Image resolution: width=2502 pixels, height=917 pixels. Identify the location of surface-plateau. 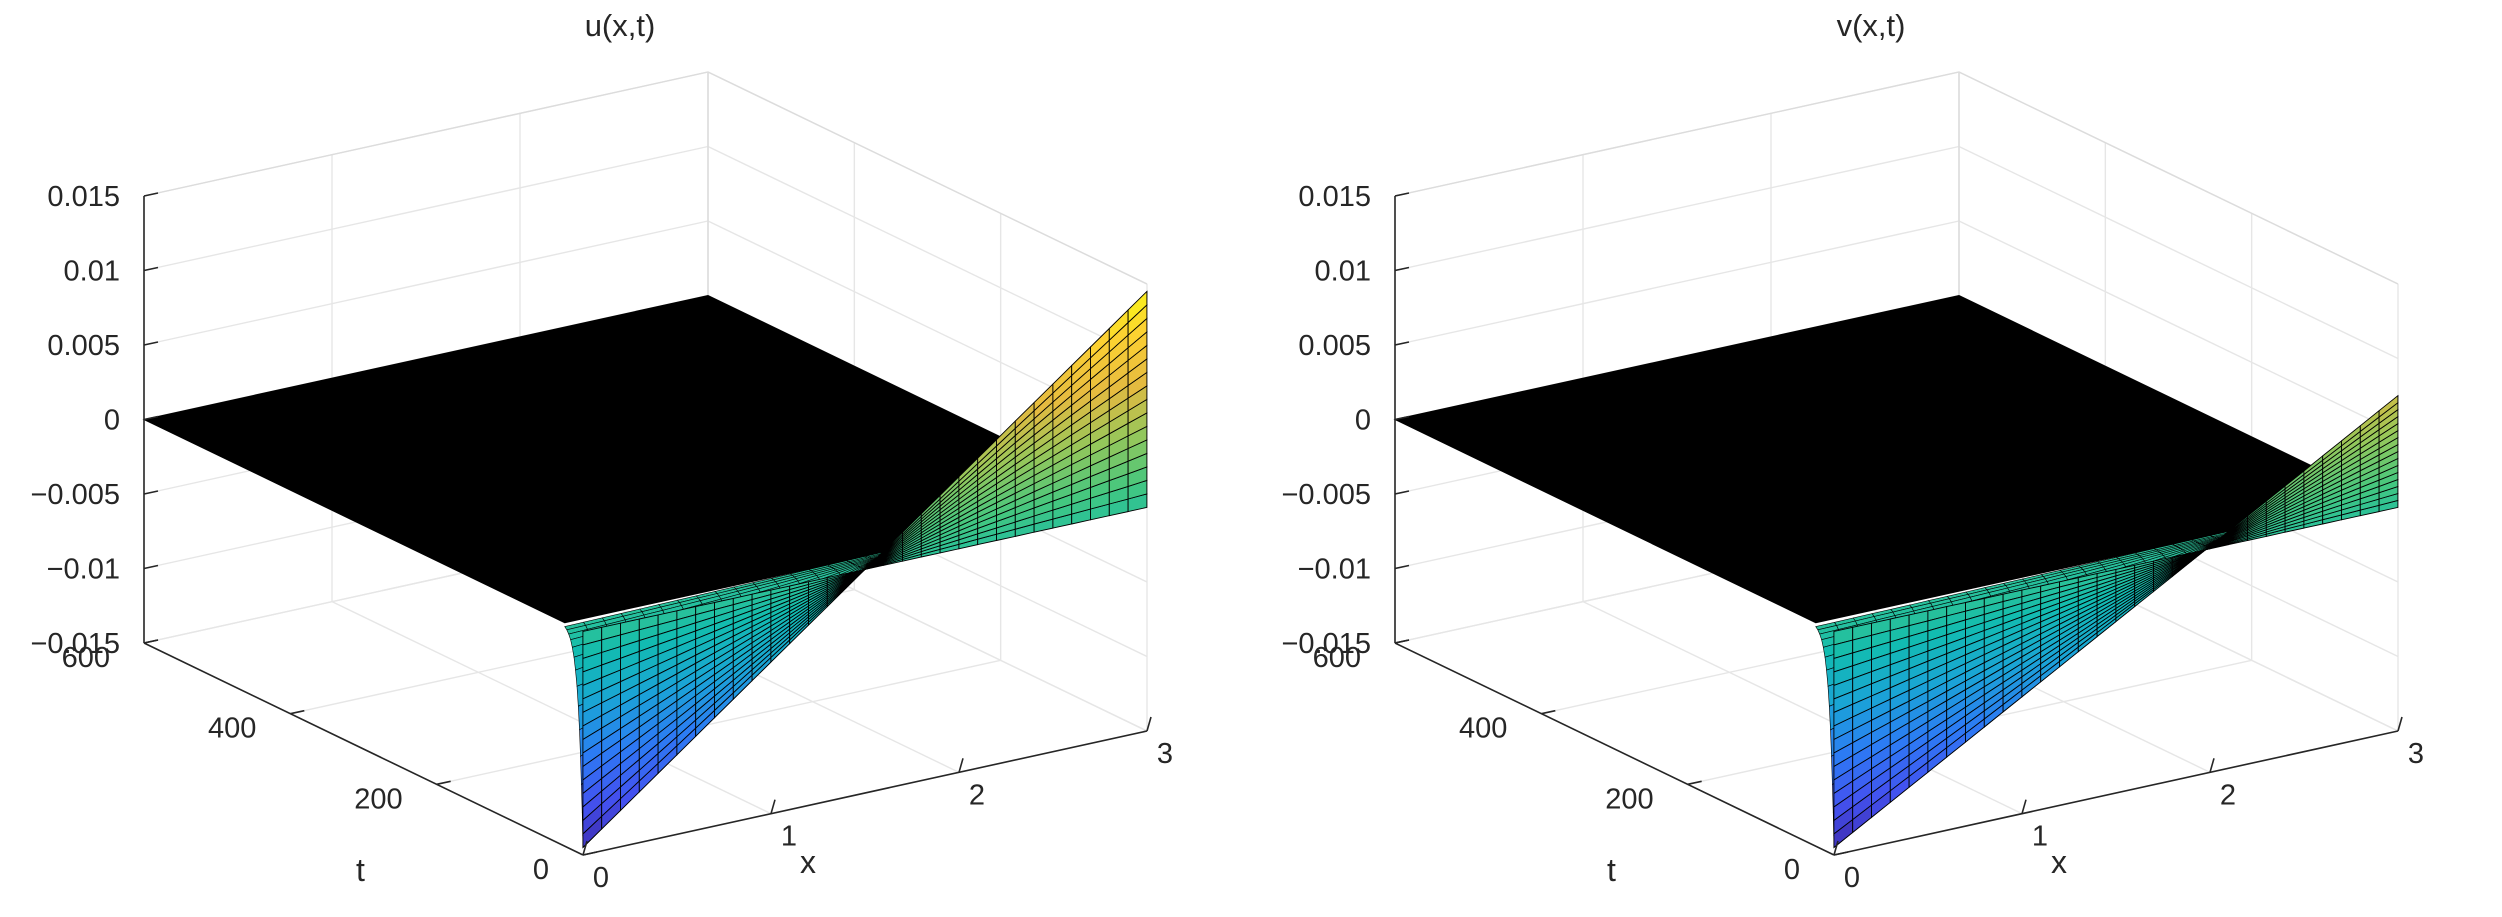
(1887, 459).